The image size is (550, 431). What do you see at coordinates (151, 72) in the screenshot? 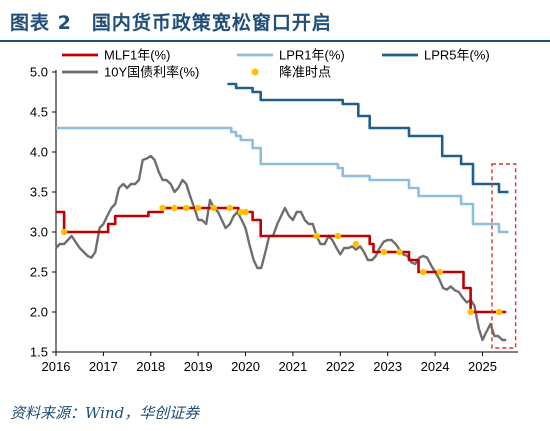
I see `legend-10y-bond-label: 10Y国债利率(%)` at bounding box center [151, 72].